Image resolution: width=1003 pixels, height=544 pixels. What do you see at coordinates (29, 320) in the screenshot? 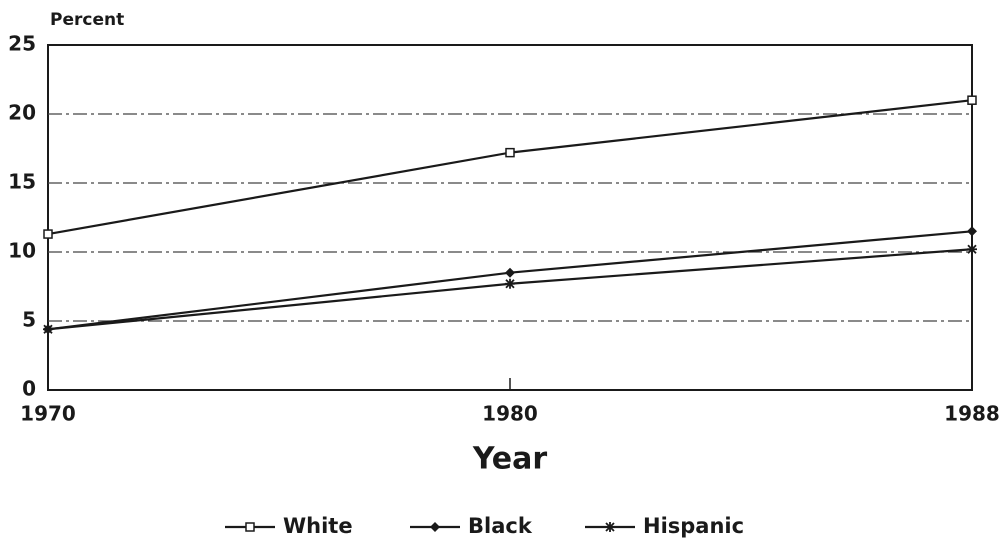
I see `y-tick-label: 5` at bounding box center [29, 320].